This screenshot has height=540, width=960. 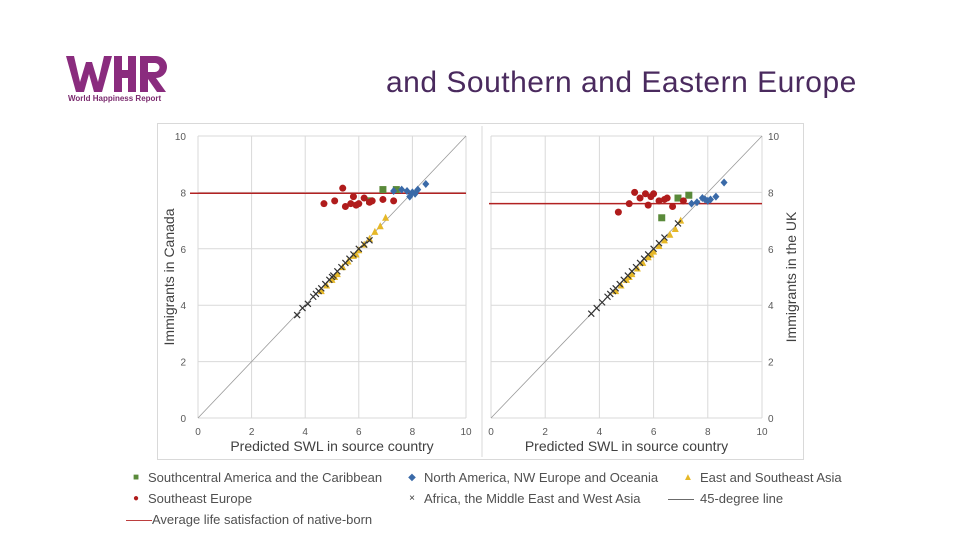 I want to click on x-marker-icon: ×, so click(x=412, y=498).